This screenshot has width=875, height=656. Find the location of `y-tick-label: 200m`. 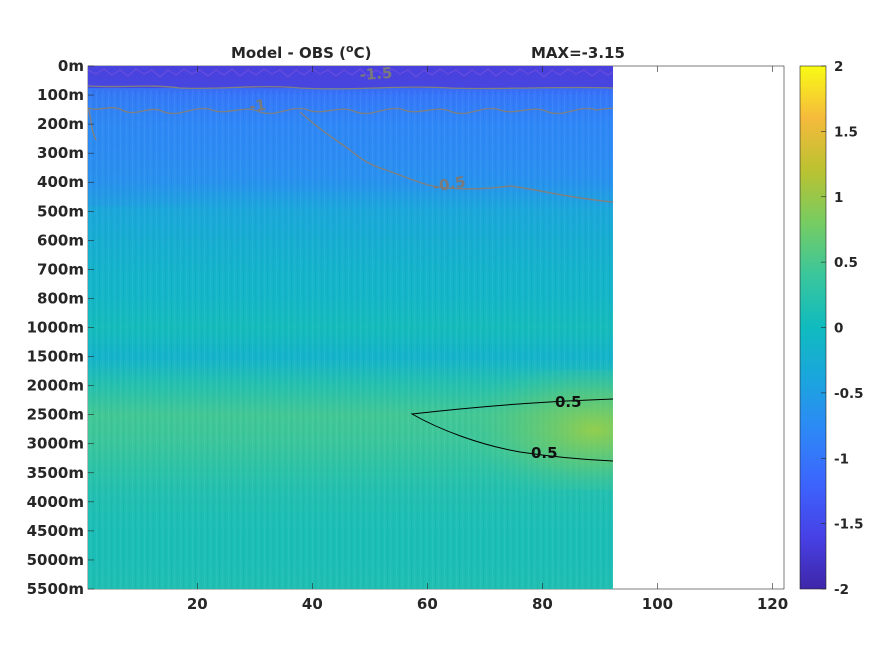

y-tick-label: 200m is located at coordinates (60, 124).